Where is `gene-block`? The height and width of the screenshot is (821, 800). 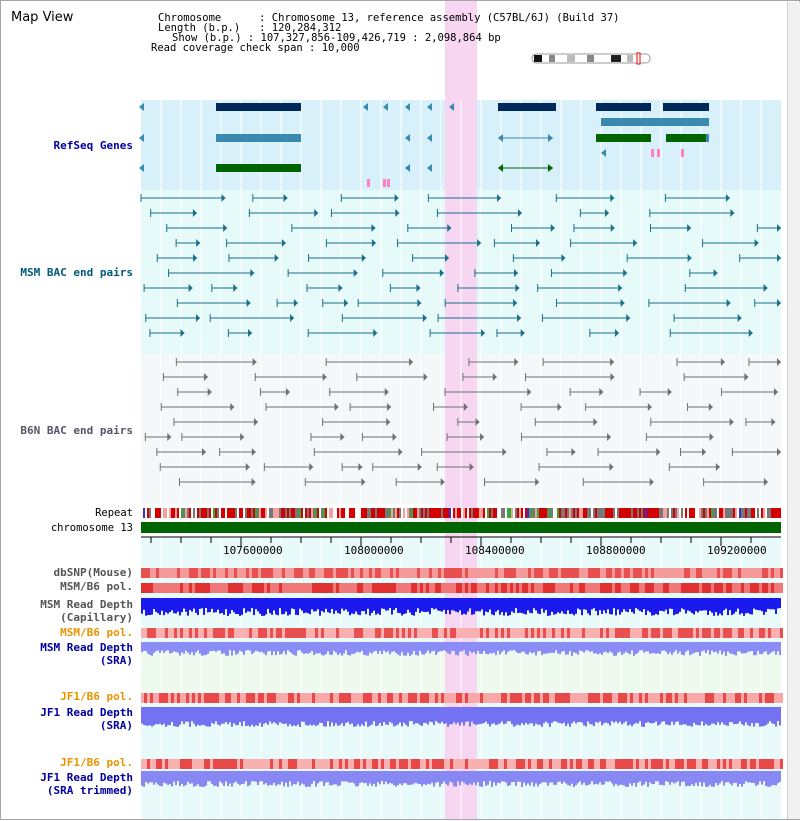
gene-block is located at coordinates (527, 107).